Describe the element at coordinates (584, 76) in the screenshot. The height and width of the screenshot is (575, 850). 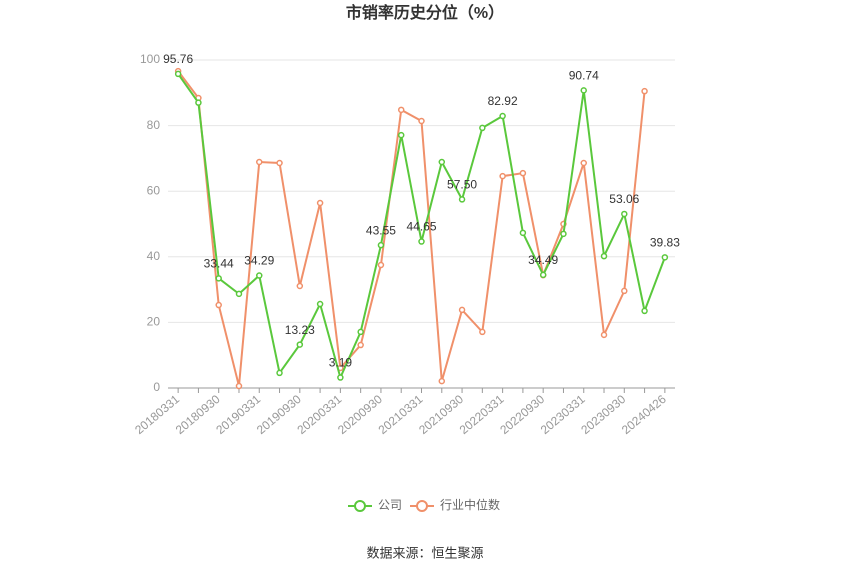
I see `data-label: 90.74` at that location.